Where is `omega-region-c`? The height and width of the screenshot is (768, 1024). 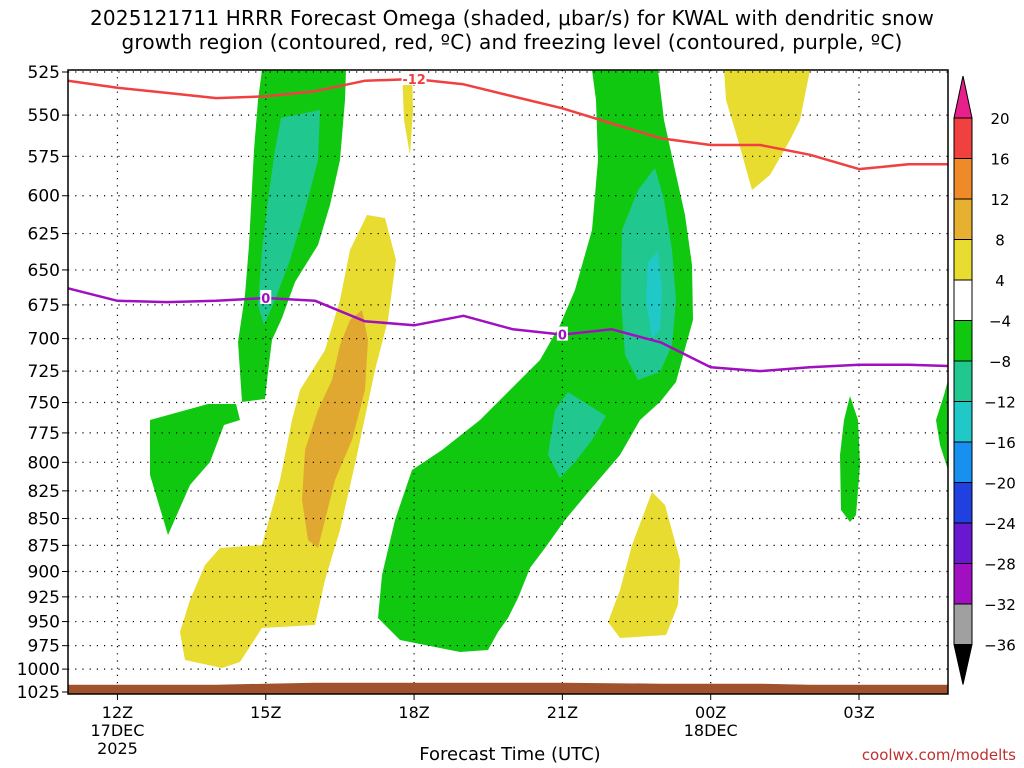 omega-region-c is located at coordinates (767, 130).